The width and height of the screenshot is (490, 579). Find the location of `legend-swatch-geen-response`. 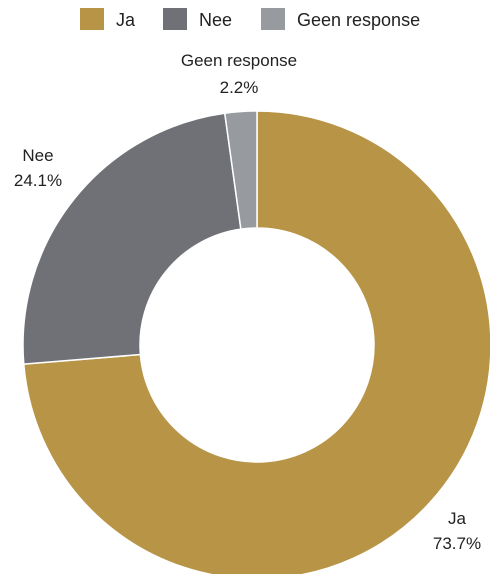

legend-swatch-geen-response is located at coordinates (273, 19).